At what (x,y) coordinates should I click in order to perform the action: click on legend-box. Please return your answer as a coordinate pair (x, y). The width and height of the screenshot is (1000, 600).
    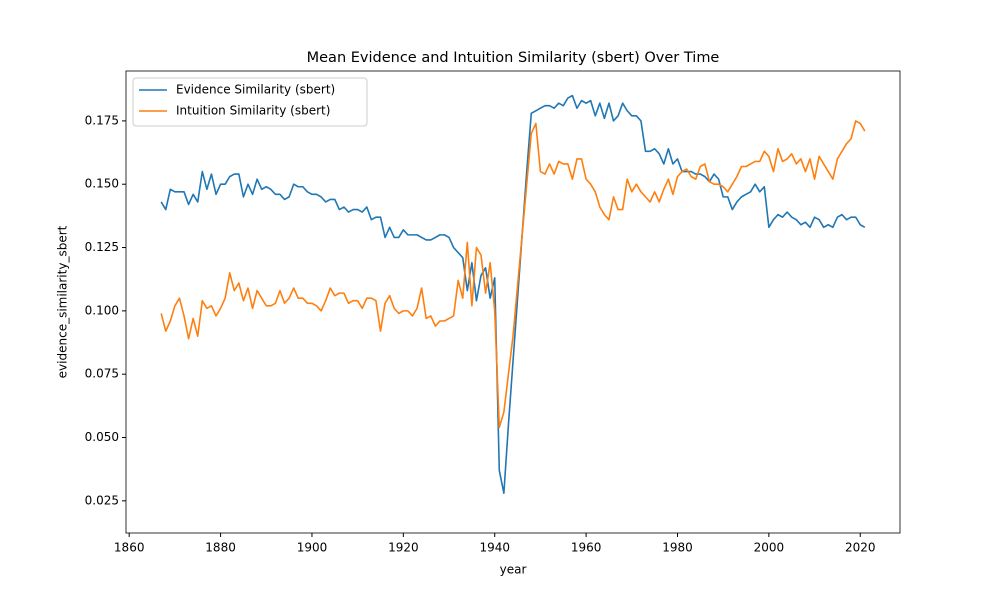
    Looking at the image, I should click on (250, 102).